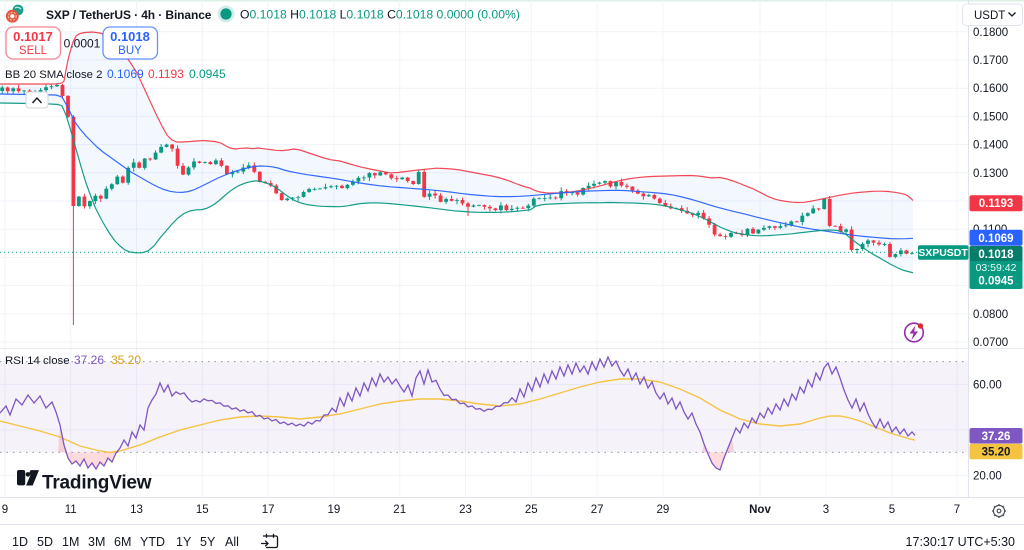 Image resolution: width=1024 pixels, height=550 pixels. Describe the element at coordinates (97, 483) in the screenshot. I see `svg-text: TradingView` at that location.